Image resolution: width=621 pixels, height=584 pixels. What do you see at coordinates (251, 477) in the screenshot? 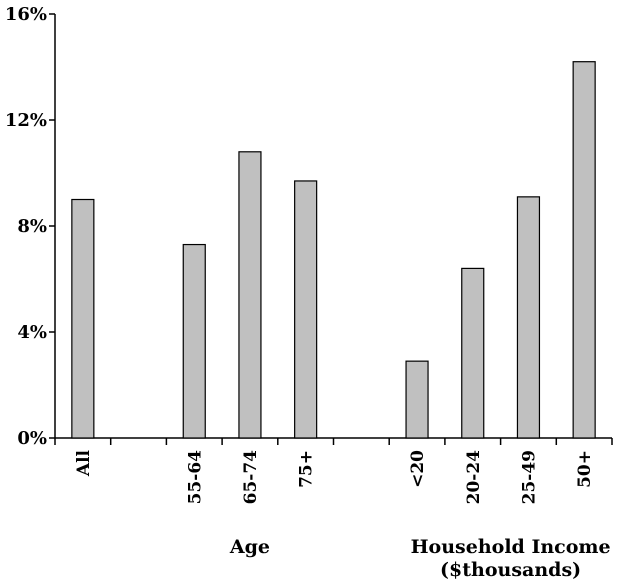
I see `category-label: 65-74` at bounding box center [251, 477].